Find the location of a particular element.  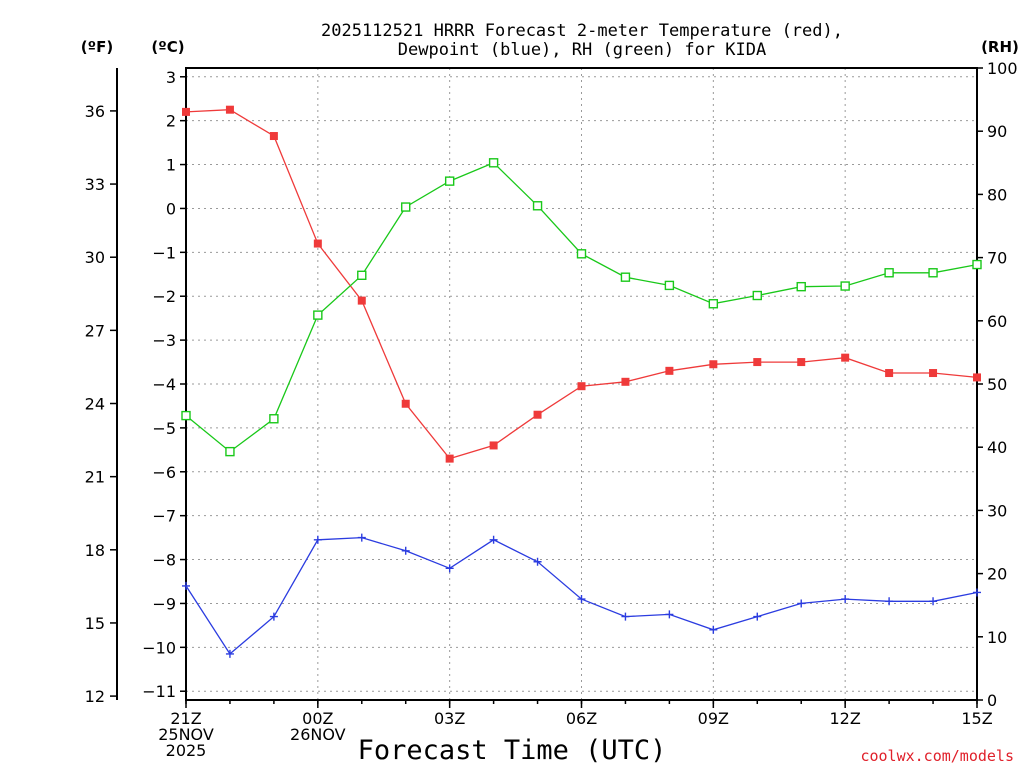

celsius-tick-label: −8 is located at coordinates (164, 560).